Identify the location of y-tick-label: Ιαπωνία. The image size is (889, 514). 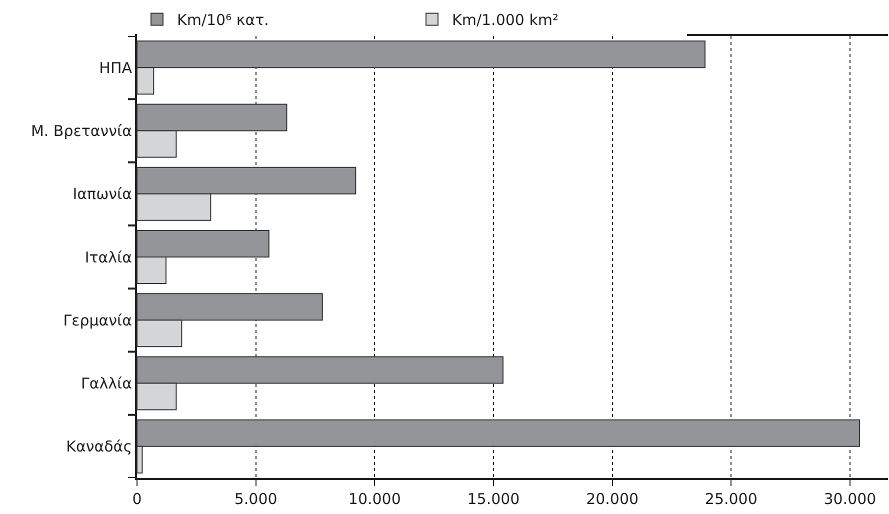
(102, 194).